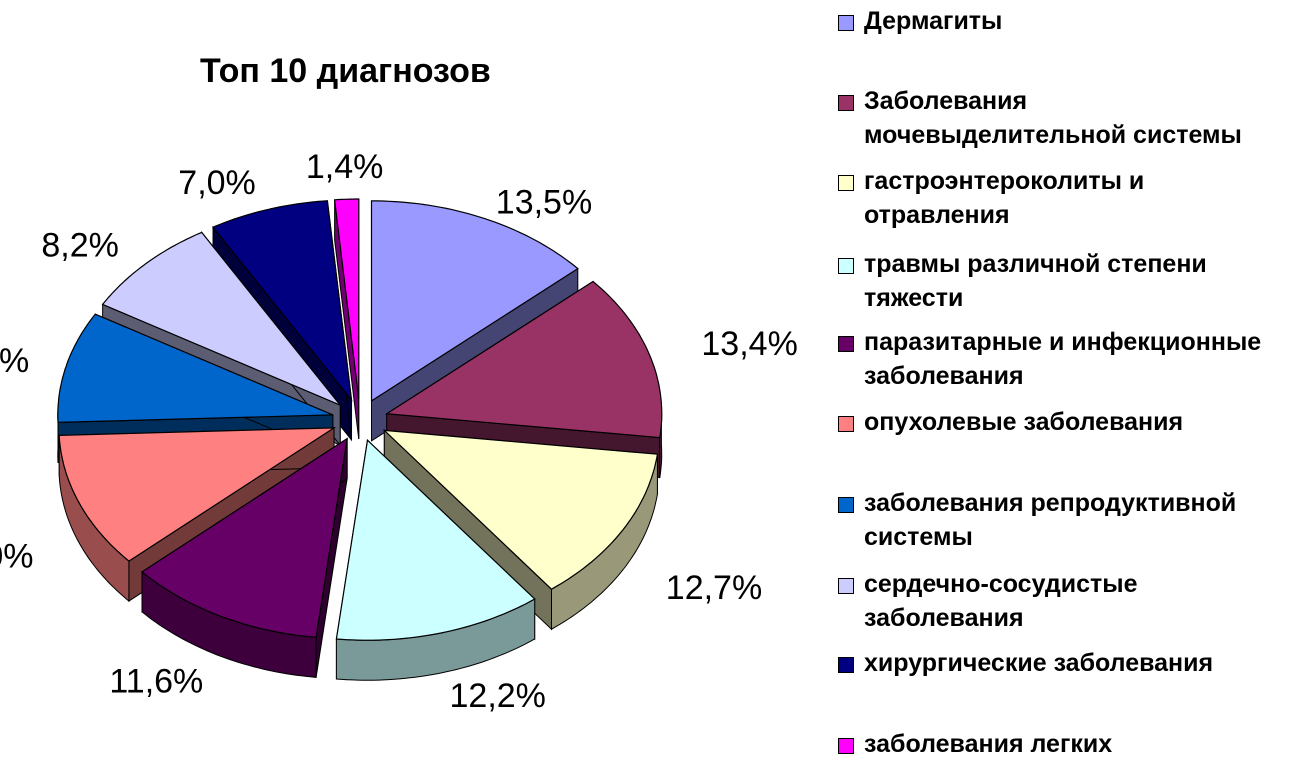 This screenshot has width=1312, height=768. Describe the element at coordinates (988, 744) in the screenshot. I see `legend-label: заболевания легких` at that location.